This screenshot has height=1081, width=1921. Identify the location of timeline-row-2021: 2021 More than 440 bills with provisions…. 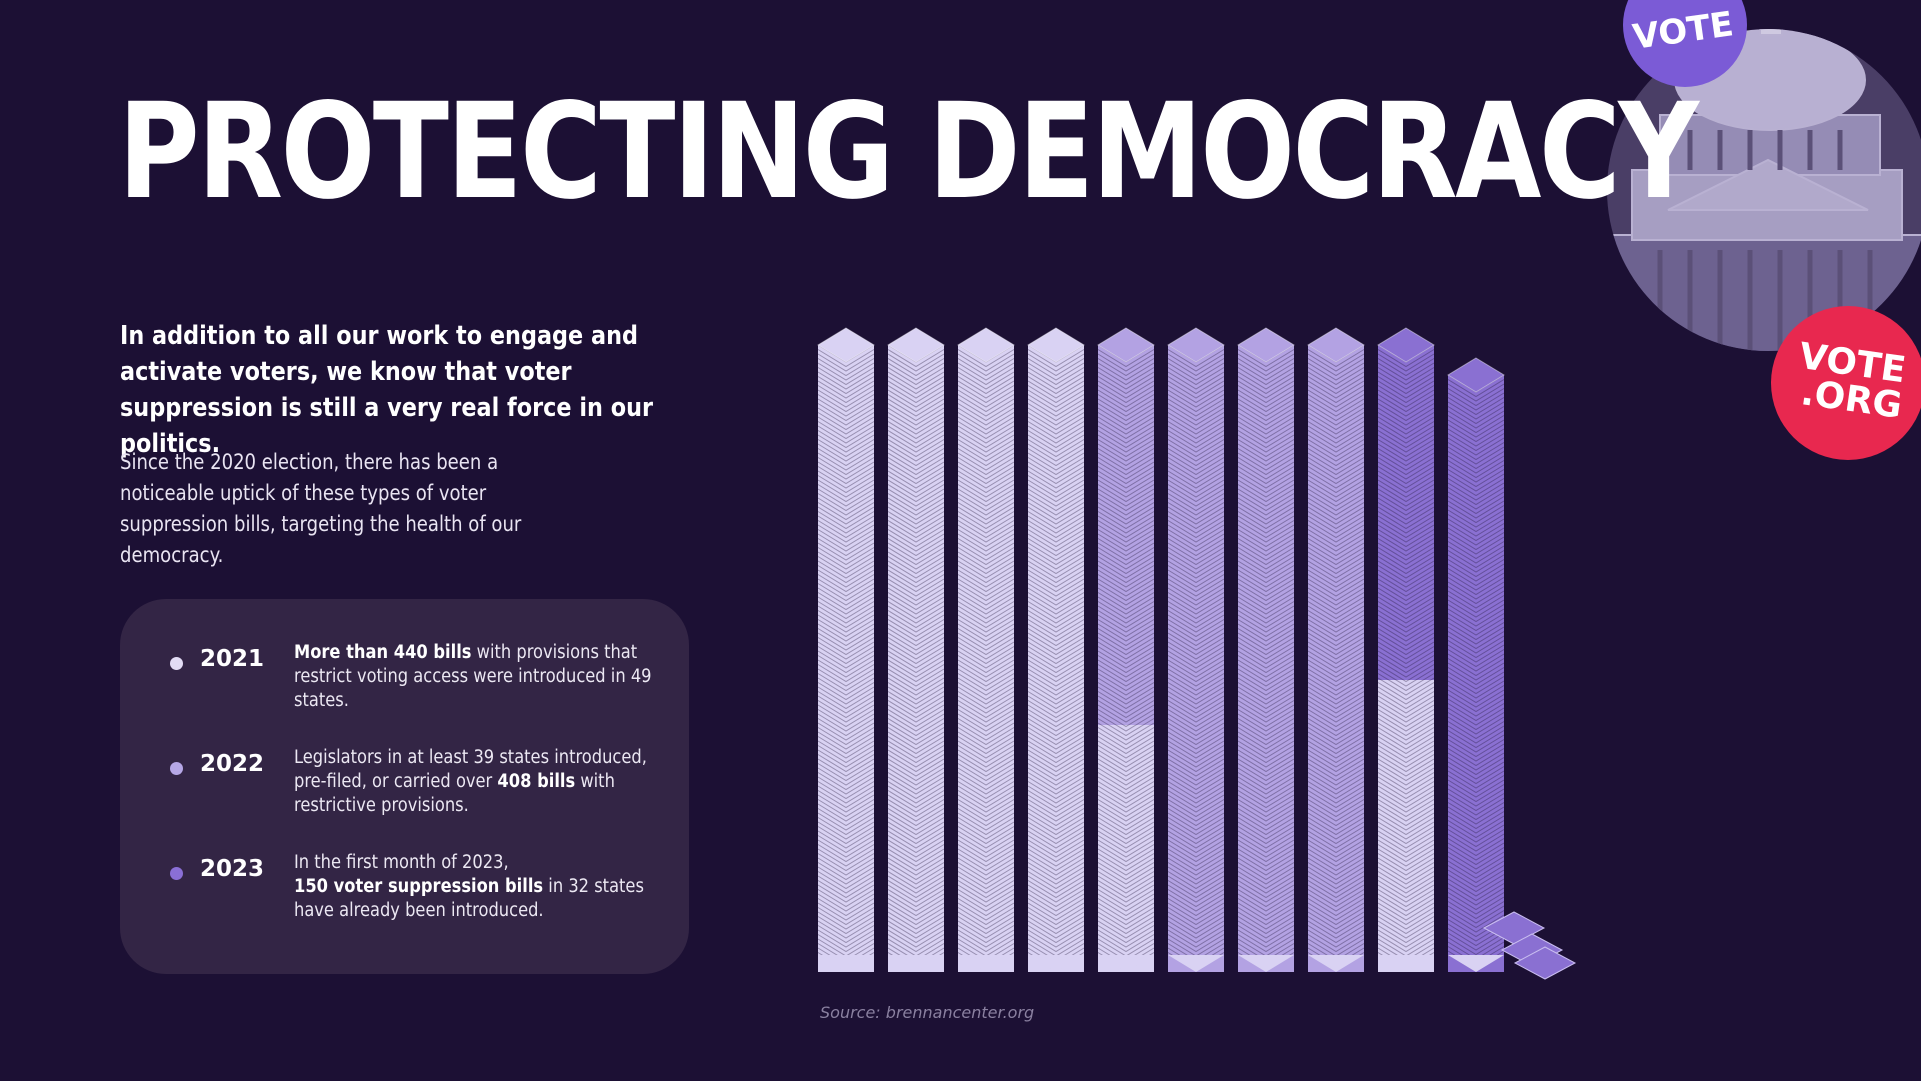
(404, 686).